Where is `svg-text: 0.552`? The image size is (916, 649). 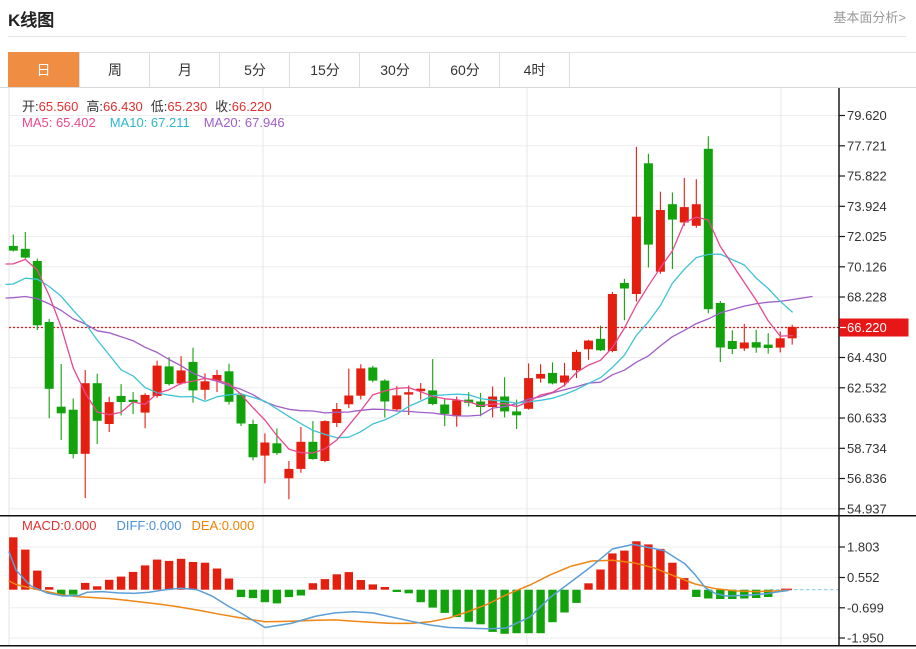
svg-text: 0.552 is located at coordinates (863, 577).